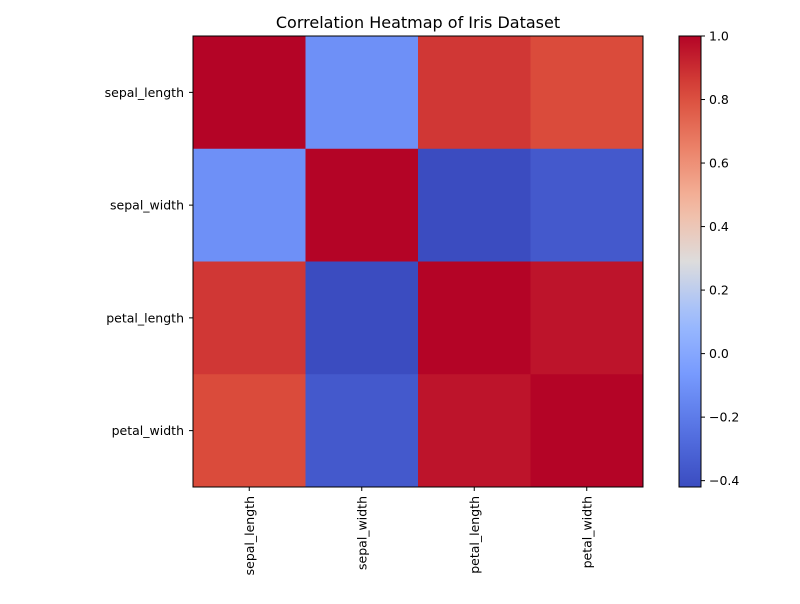  What do you see at coordinates (145, 317) in the screenshot?
I see `y-tick-label: petal_length` at bounding box center [145, 317].